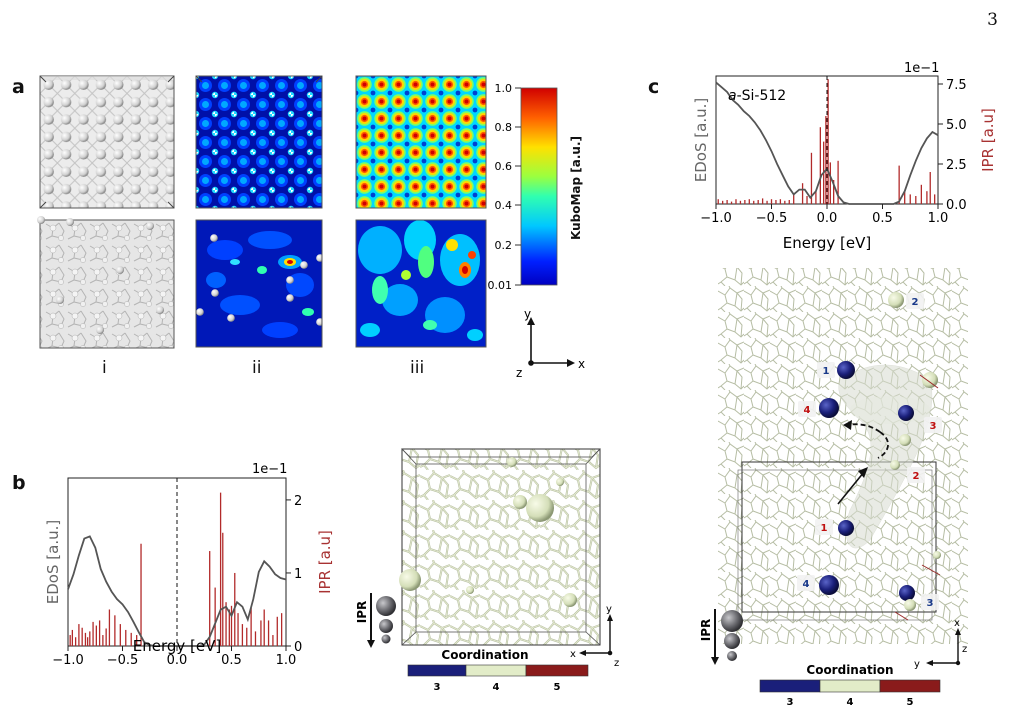 The image size is (1012, 711). I want to click on axis-y-label-b: y, so click(609, 609).